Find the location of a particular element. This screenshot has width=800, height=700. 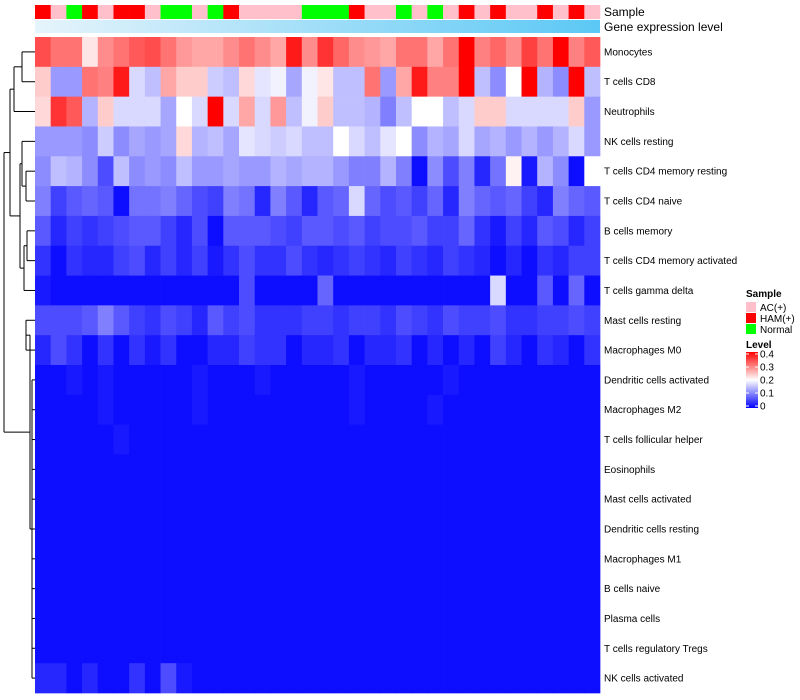

legend-level-tick-label: 0 is located at coordinates (763, 407).